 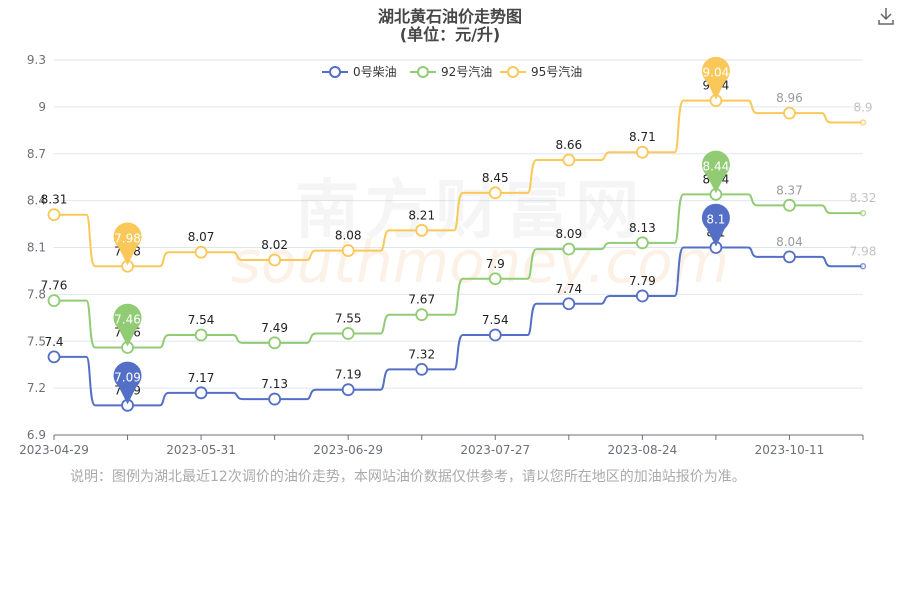 What do you see at coordinates (789, 190) in the screenshot?
I see `data-label: 8.37` at bounding box center [789, 190].